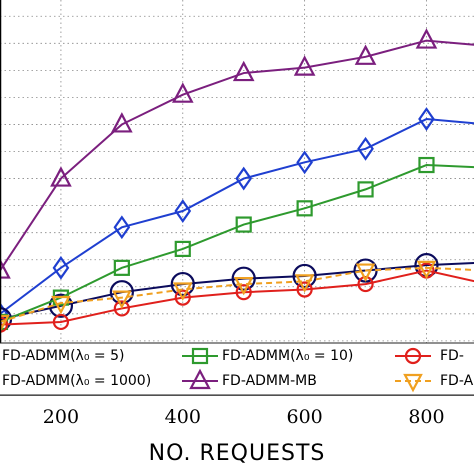 The width and height of the screenshot is (474, 474). What do you see at coordinates (237, 453) in the screenshot?
I see `x-axis-label: NO. REQUESTS` at bounding box center [237, 453].